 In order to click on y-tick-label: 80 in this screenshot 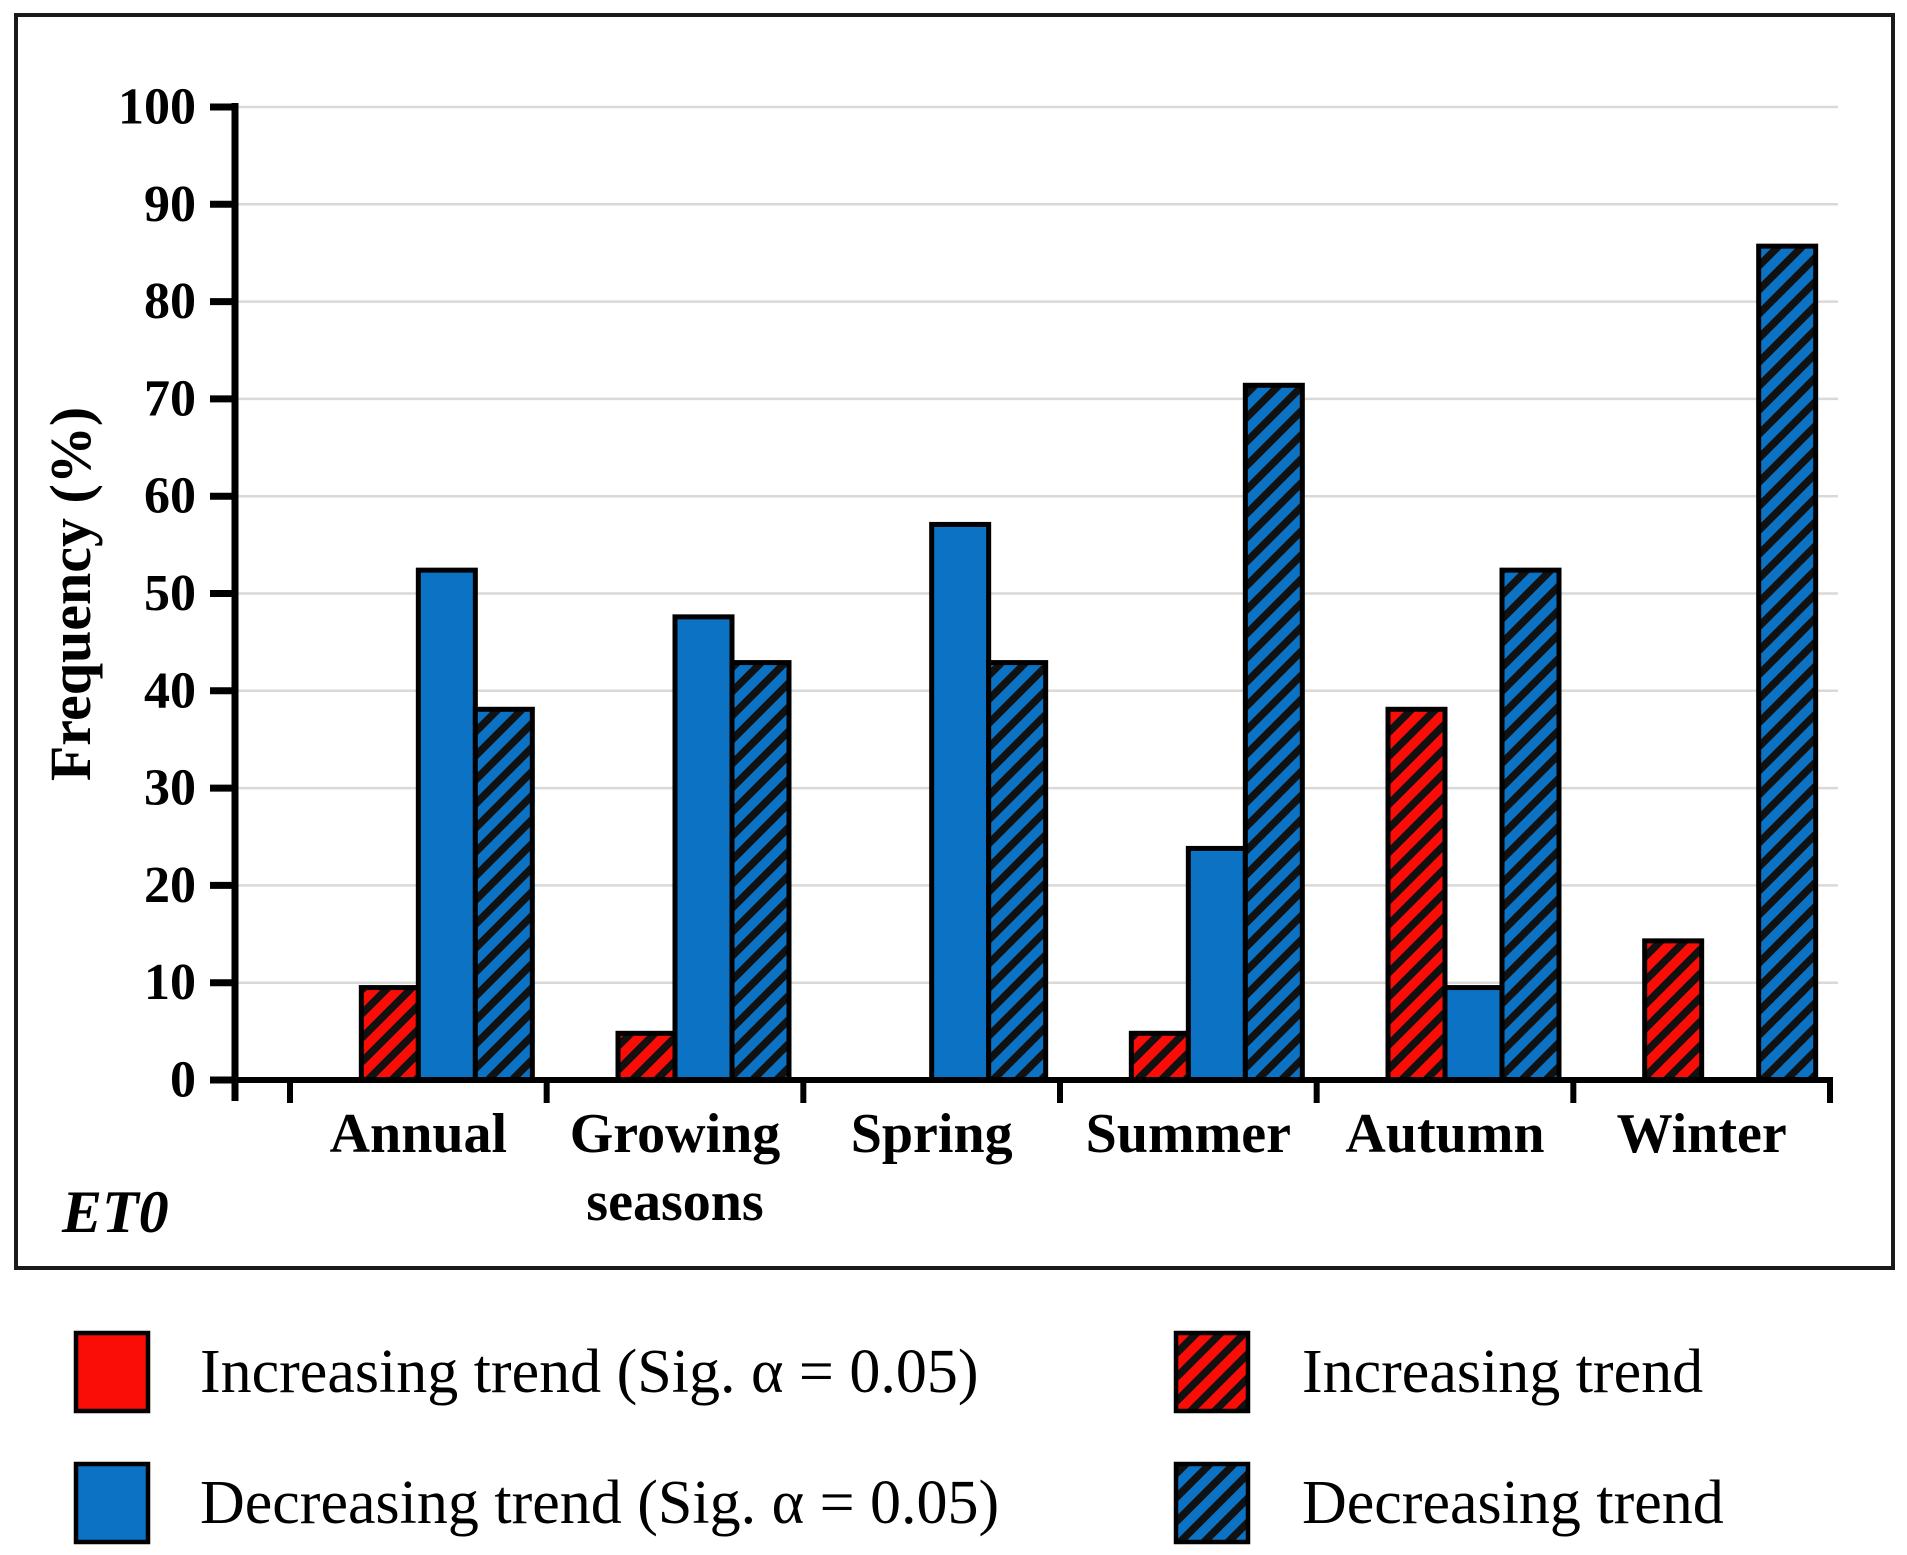, I will do `click(170, 301)`.